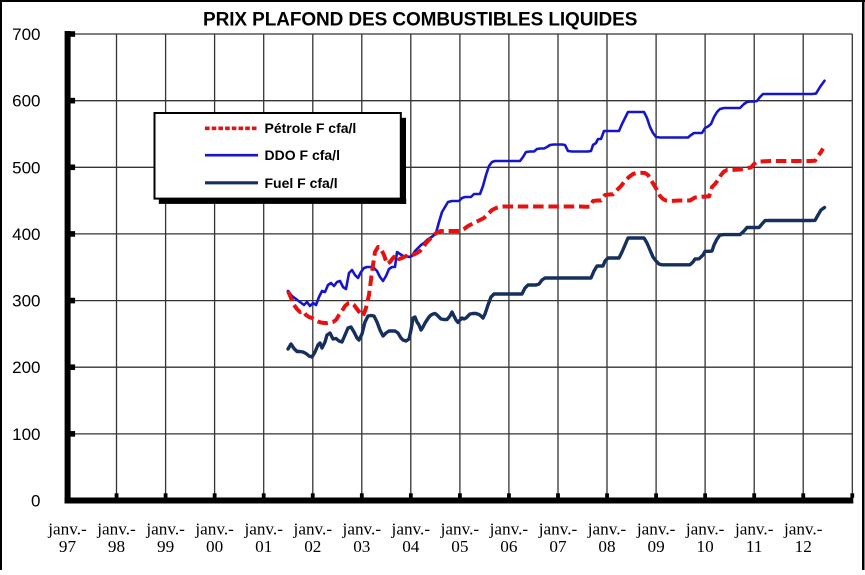  I want to click on svg-text: 400, so click(26, 234).